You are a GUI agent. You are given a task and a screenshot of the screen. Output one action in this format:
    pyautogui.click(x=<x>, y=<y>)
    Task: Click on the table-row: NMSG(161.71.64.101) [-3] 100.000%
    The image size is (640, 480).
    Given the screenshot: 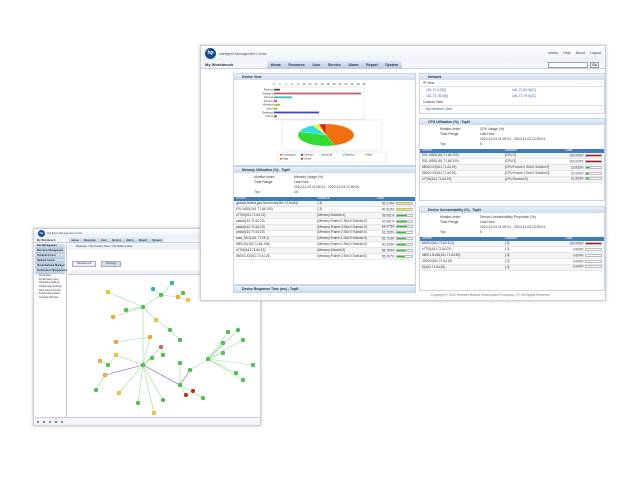 What is the action you would take?
    pyautogui.click(x=512, y=244)
    